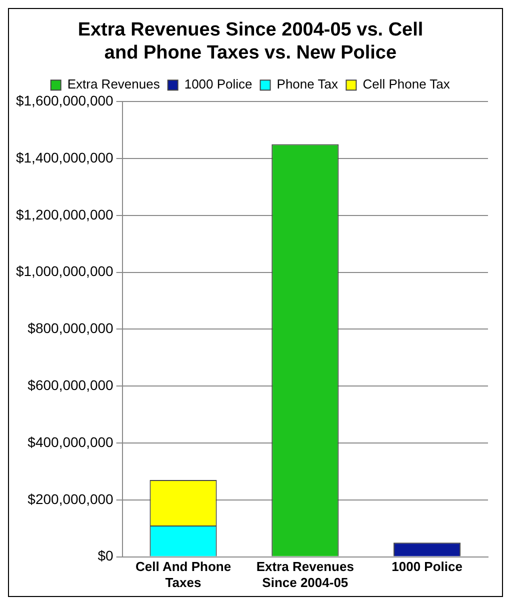 The height and width of the screenshot is (603, 509). I want to click on legend-label: Cell Phone Tax, so click(406, 84).